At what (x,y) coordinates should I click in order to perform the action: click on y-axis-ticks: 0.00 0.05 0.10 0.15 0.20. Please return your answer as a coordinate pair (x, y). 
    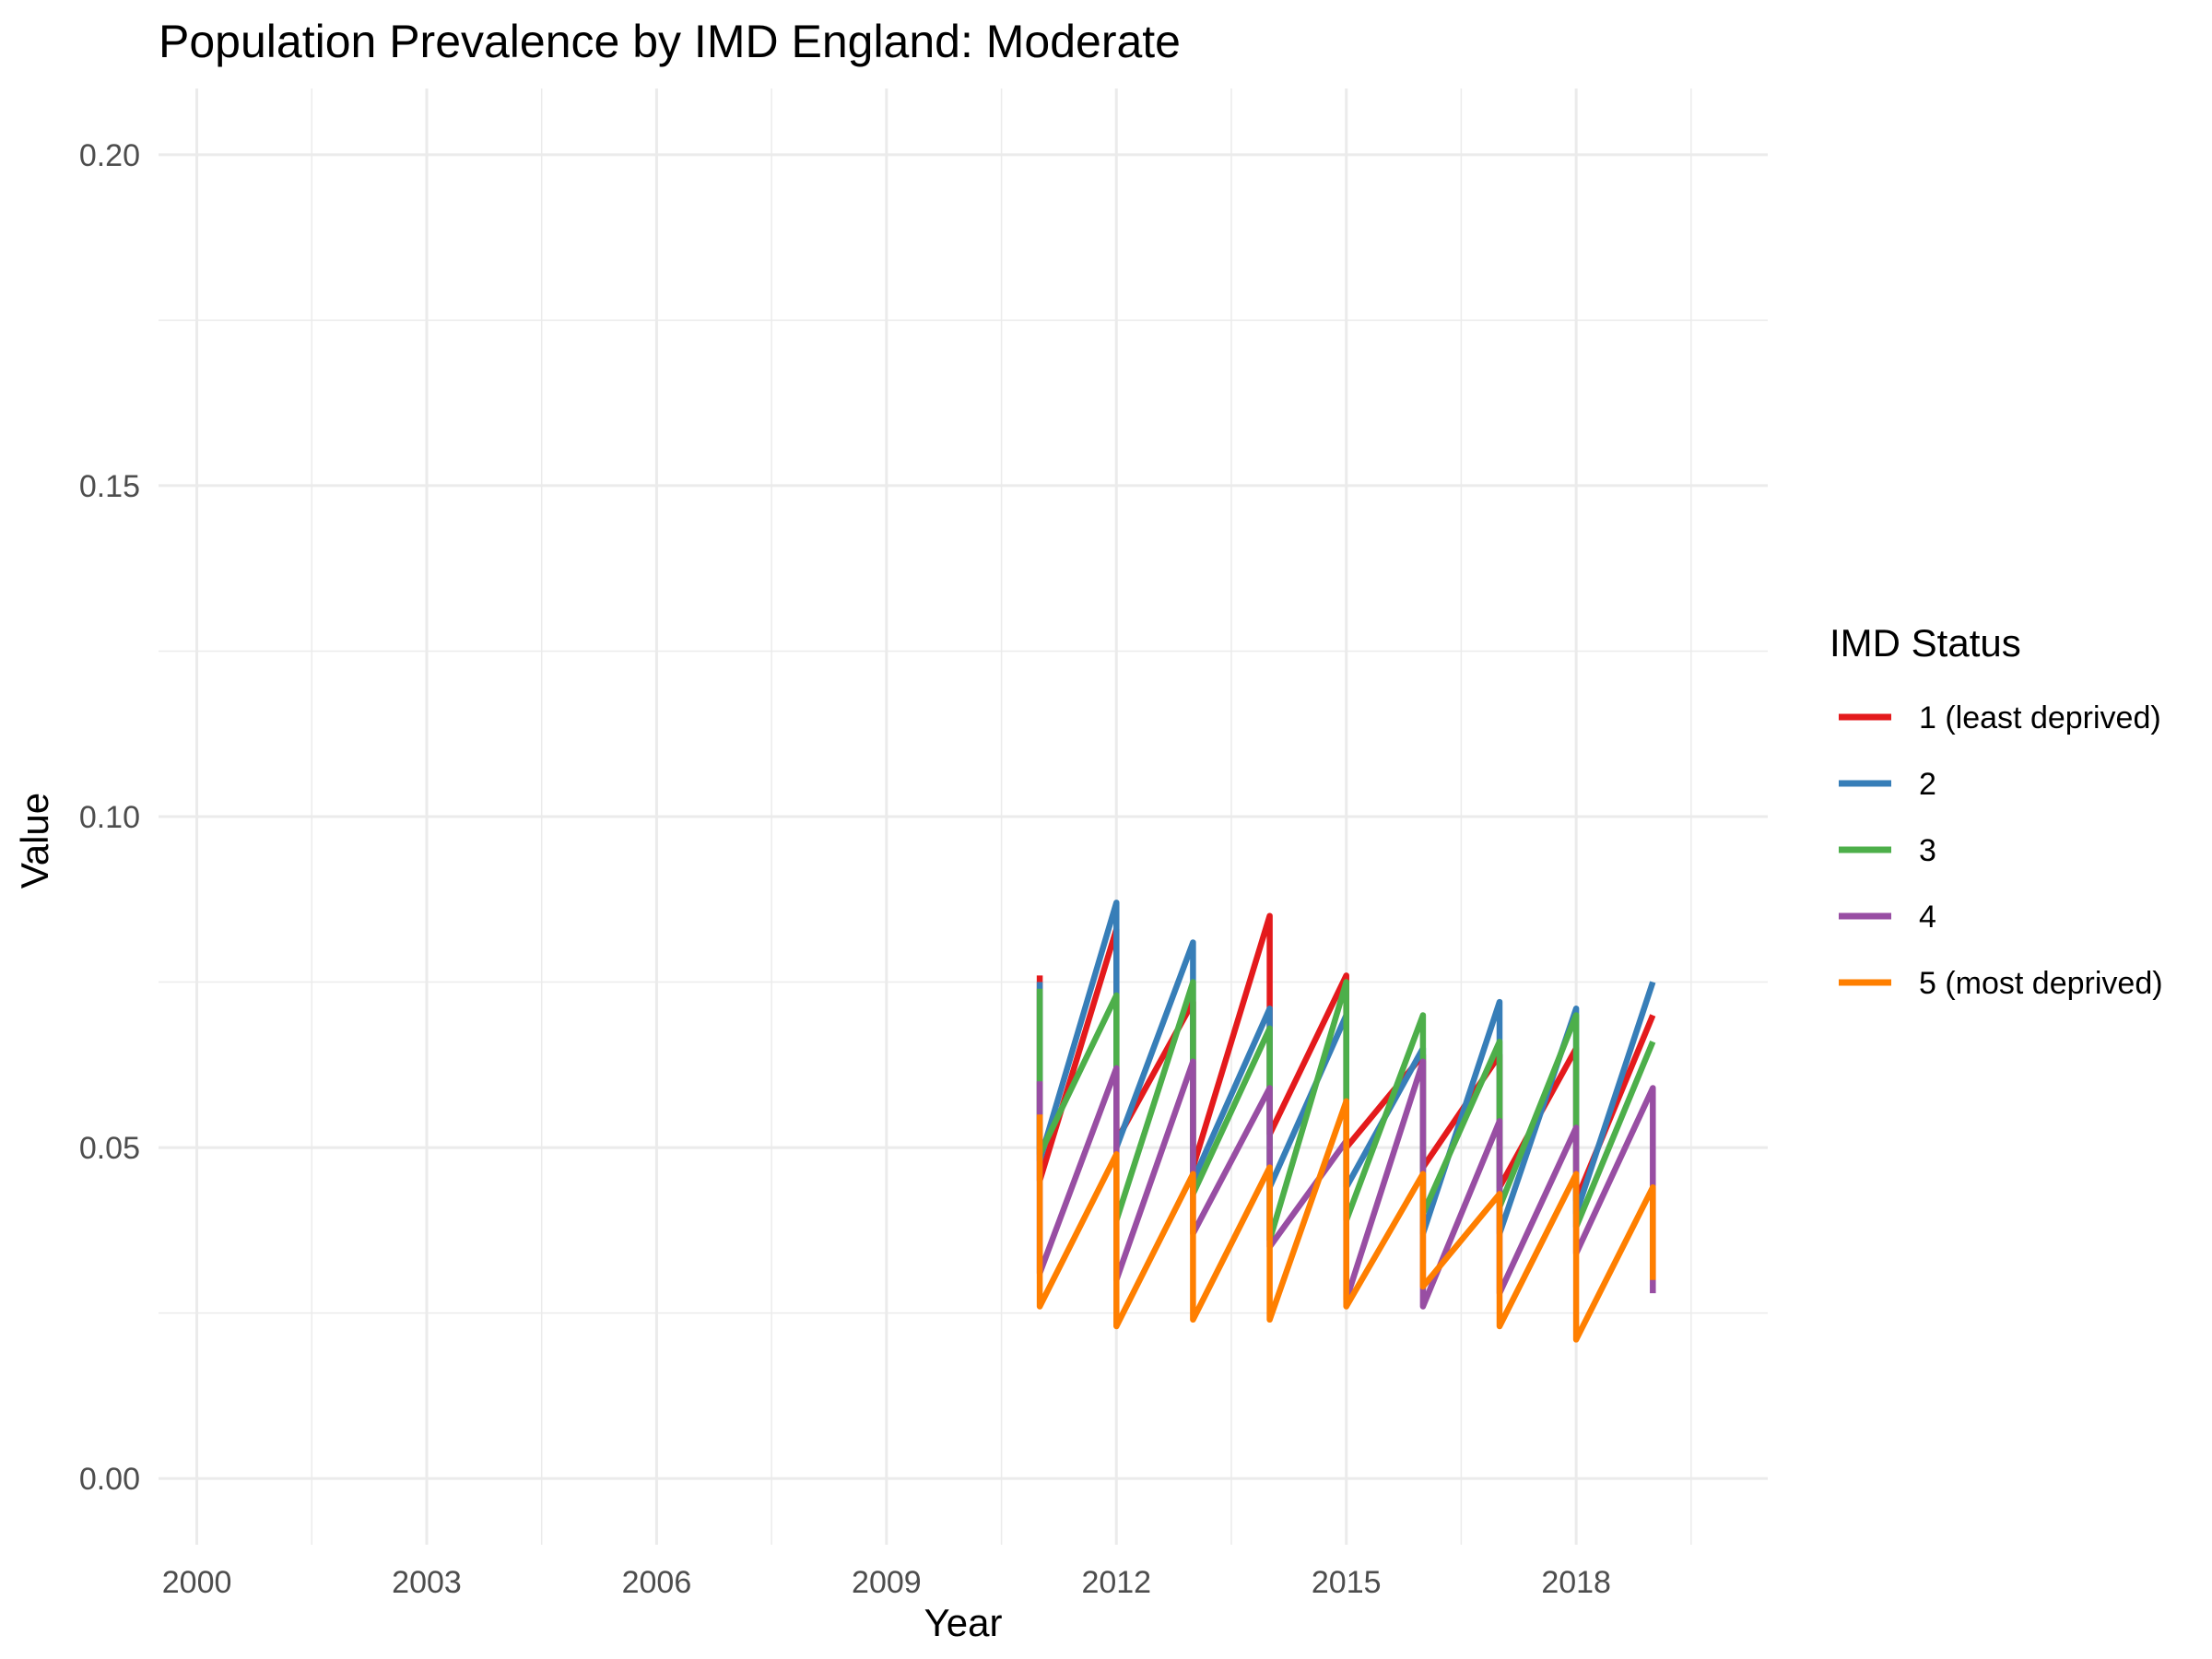
    Looking at the image, I should click on (109, 817).